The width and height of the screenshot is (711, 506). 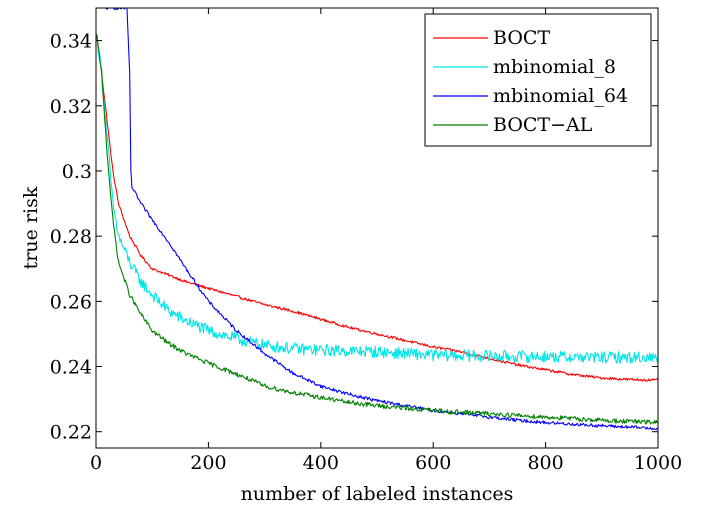 What do you see at coordinates (71, 107) in the screenshot?
I see `y-tick-label: 0.32` at bounding box center [71, 107].